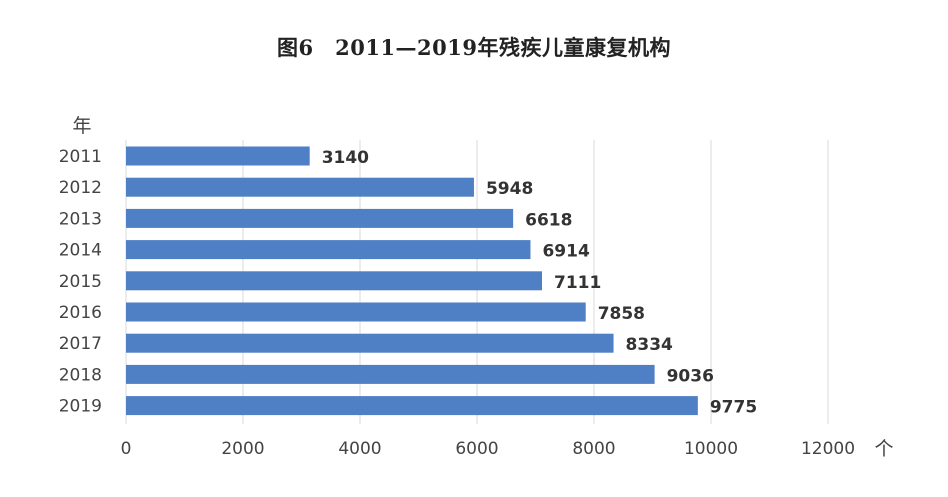 The height and width of the screenshot is (497, 948). What do you see at coordinates (242, 449) in the screenshot?
I see `x-tick-label-2000: 2000` at bounding box center [242, 449].